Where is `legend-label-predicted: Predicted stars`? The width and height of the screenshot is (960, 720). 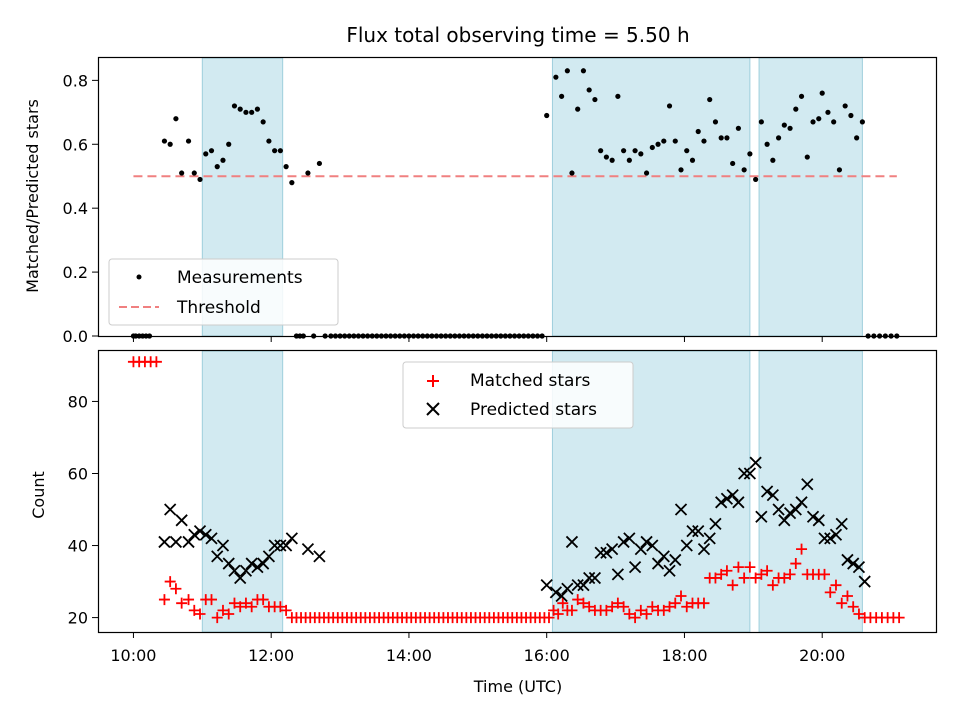
legend-label-predicted: Predicted stars is located at coordinates (533, 410).